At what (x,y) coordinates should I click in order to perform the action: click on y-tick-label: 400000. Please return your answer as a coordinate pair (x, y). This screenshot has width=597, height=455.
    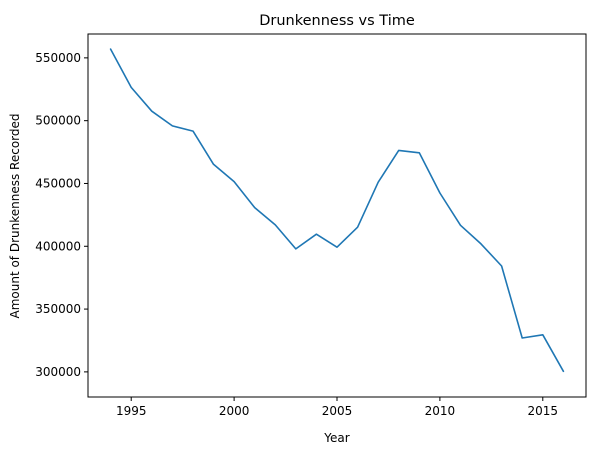
    Looking at the image, I should click on (58, 246).